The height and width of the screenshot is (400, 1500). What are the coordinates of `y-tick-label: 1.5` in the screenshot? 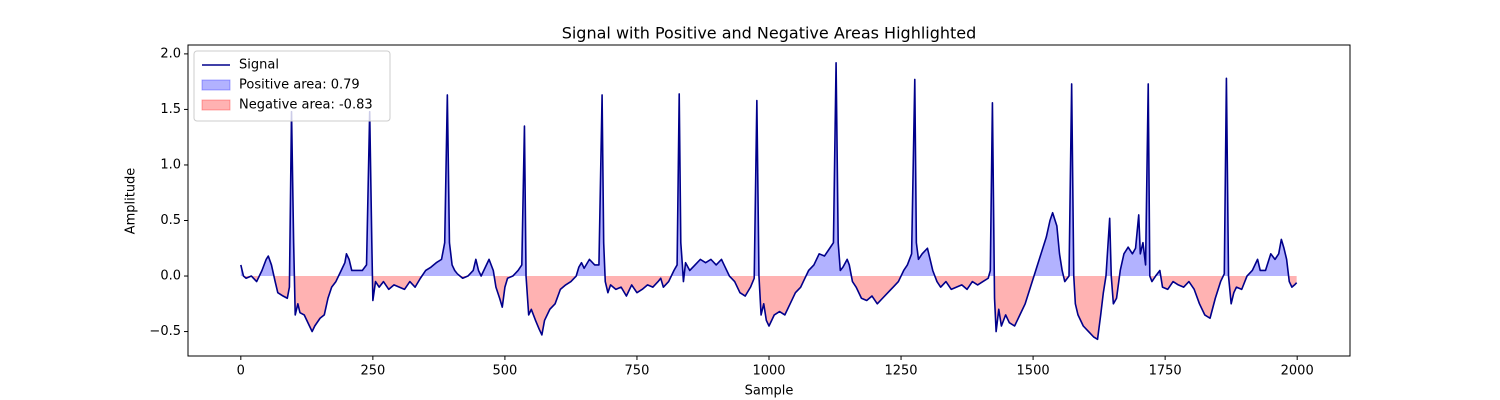 It's located at (170, 109).